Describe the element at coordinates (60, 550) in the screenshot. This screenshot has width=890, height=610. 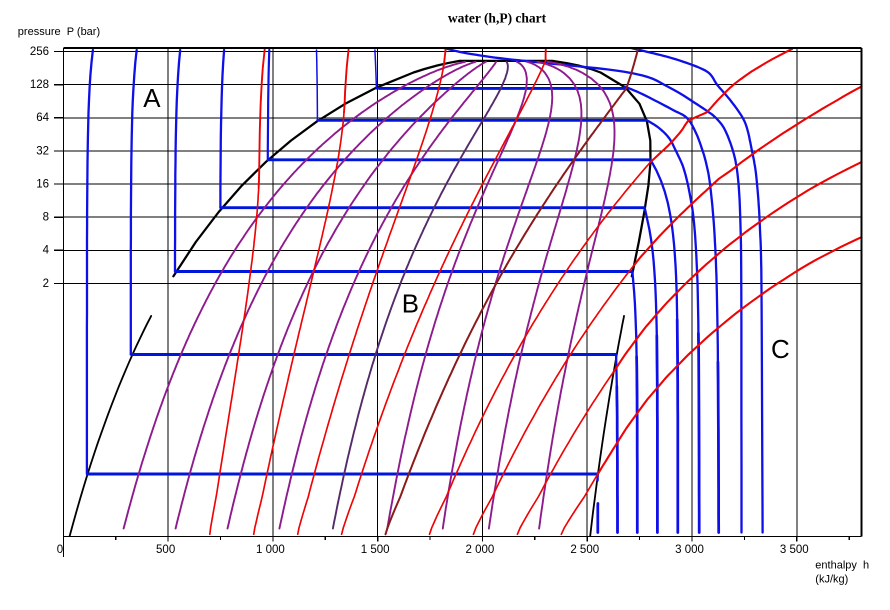
I see `svg-text: 0` at that location.